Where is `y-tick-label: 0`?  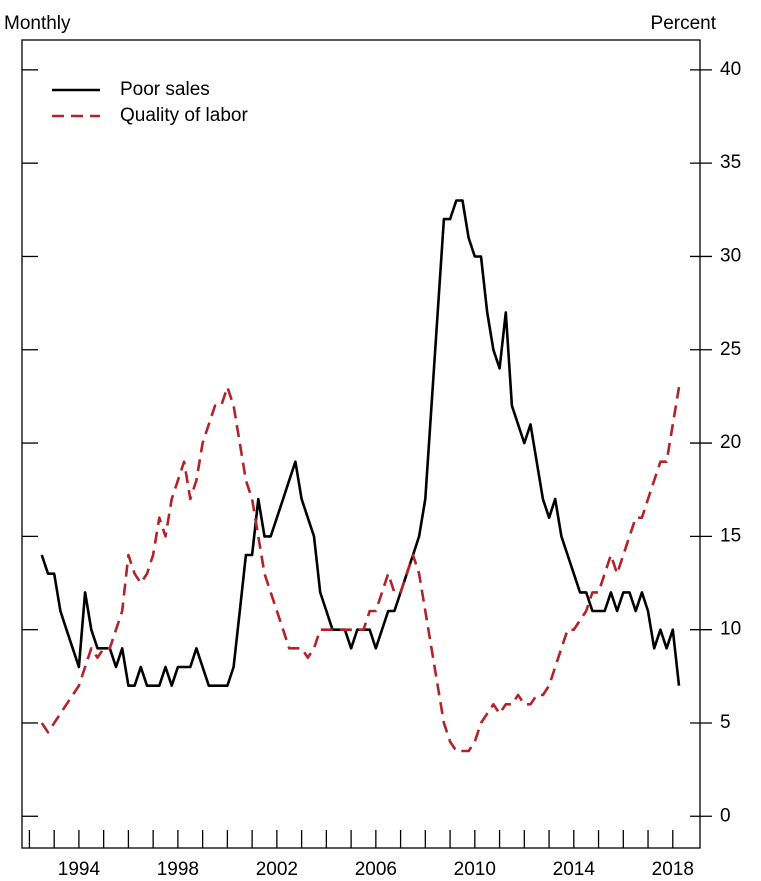
y-tick-label: 0 is located at coordinates (725, 815).